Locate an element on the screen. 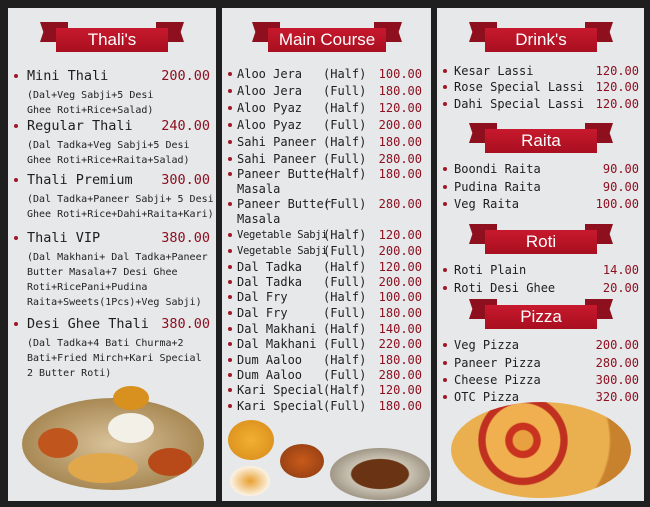 The image size is (650, 507). item-name: Desi Ghee Thali is located at coordinates (88, 324).